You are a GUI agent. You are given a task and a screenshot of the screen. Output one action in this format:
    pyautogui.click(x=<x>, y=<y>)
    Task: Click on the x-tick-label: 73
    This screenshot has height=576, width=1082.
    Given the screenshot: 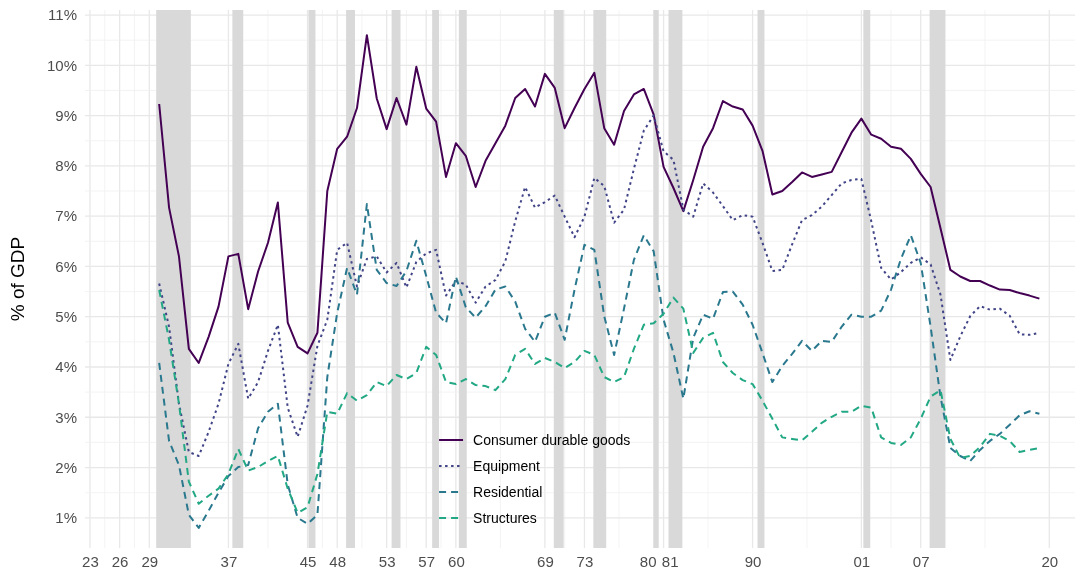 What is the action you would take?
    pyautogui.click(x=585, y=561)
    